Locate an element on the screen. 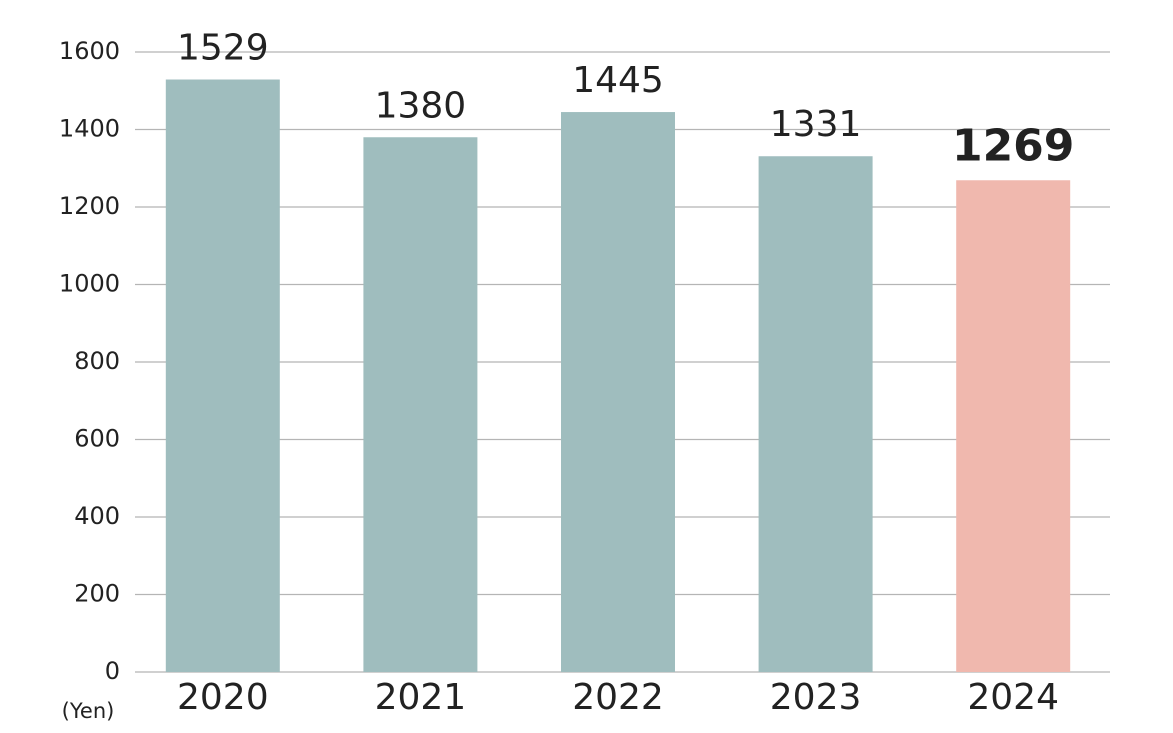  y-tick-label: 600 is located at coordinates (97, 439).